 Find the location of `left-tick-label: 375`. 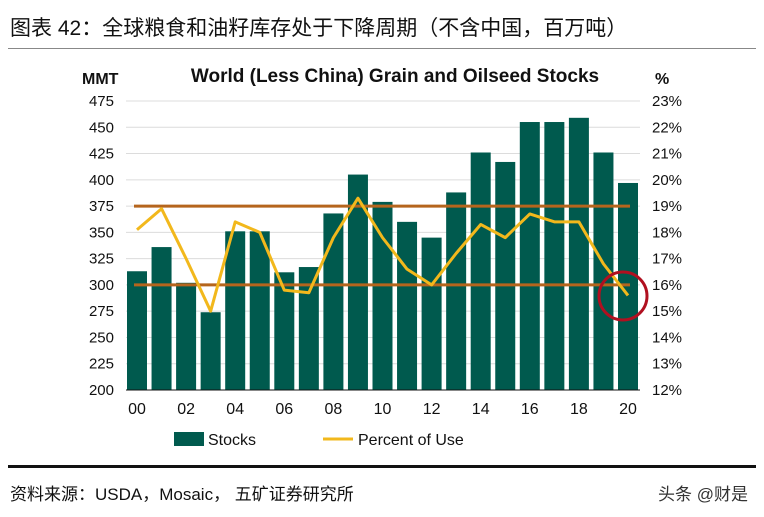

left-tick-label: 375 is located at coordinates (101, 206).